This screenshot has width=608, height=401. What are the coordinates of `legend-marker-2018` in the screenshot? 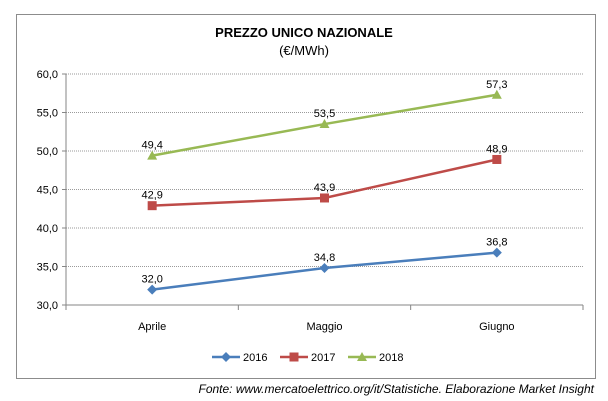 It's located at (362, 356).